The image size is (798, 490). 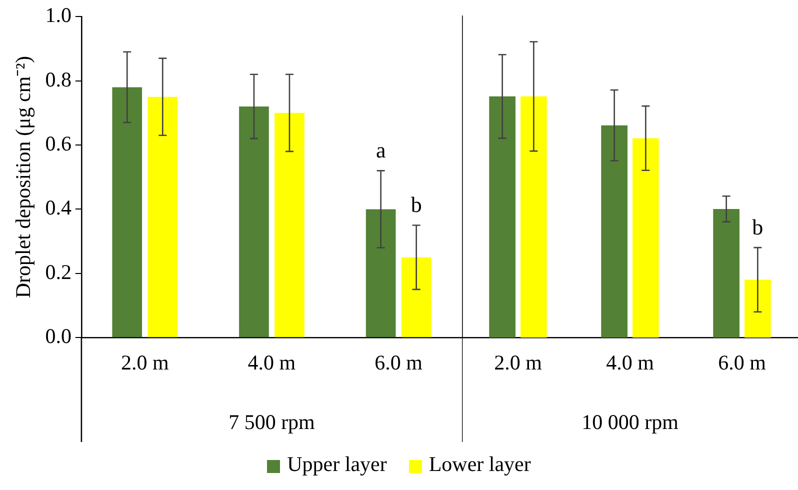 What do you see at coordinates (58, 336) in the screenshot?
I see `y-tick-label: 0.0` at bounding box center [58, 336].